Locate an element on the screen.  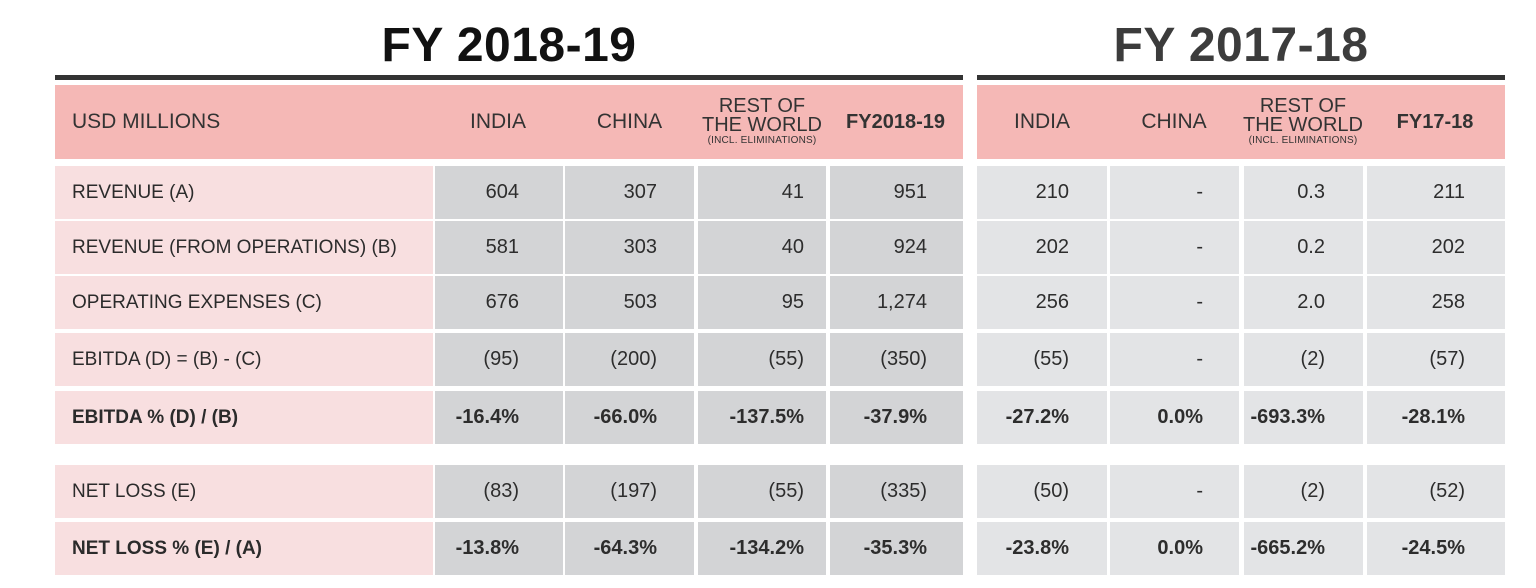
fy17-18-value-cell: 0.2 is located at coordinates (1303, 247).